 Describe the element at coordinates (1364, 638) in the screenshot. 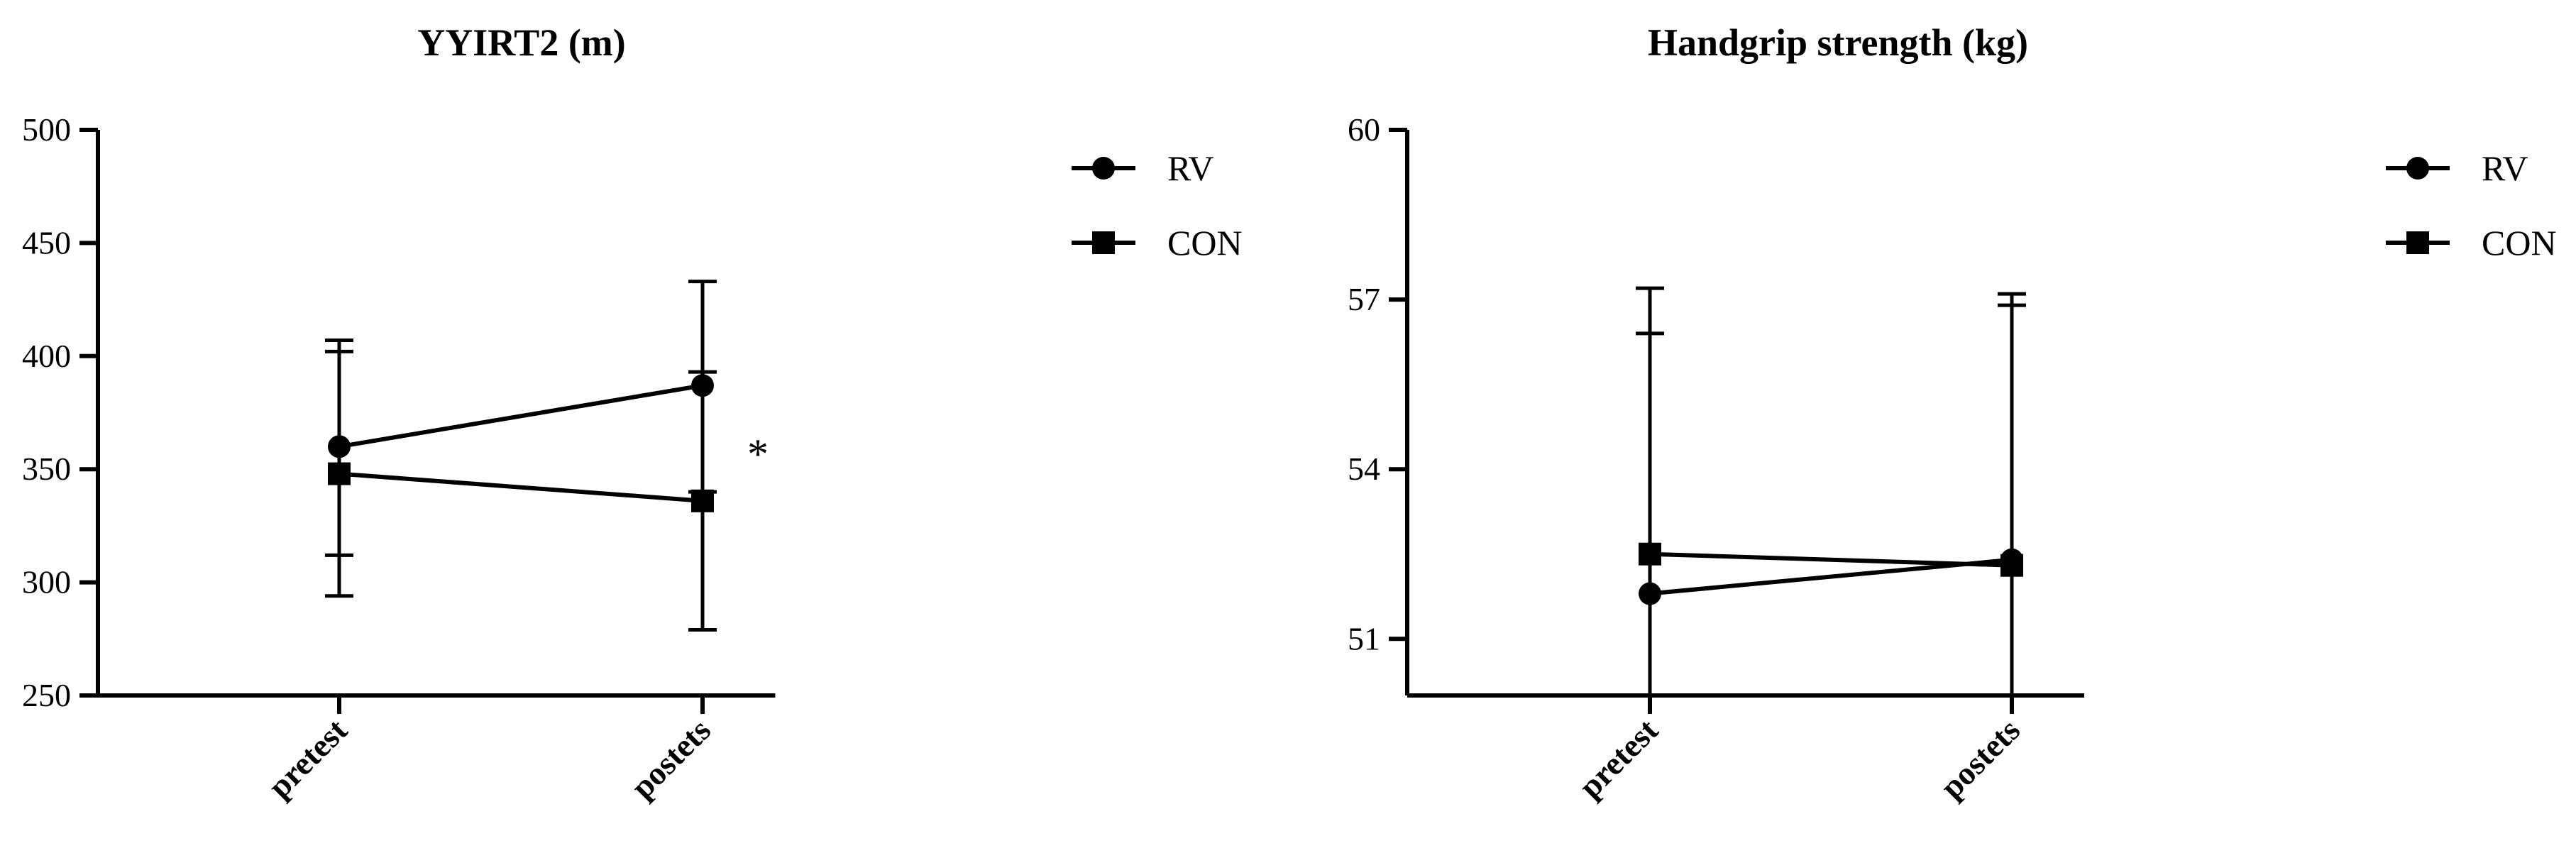

I see `y-tick-label: 51` at that location.